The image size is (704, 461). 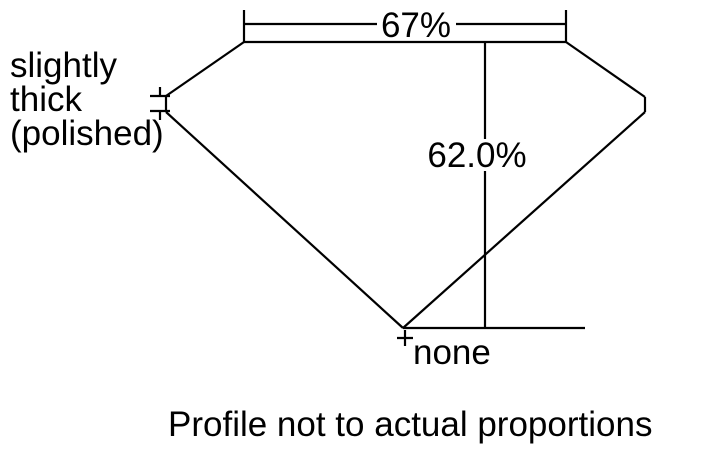 What do you see at coordinates (410, 424) in the screenshot?
I see `profile-caption: Profile not to actual proportions` at bounding box center [410, 424].